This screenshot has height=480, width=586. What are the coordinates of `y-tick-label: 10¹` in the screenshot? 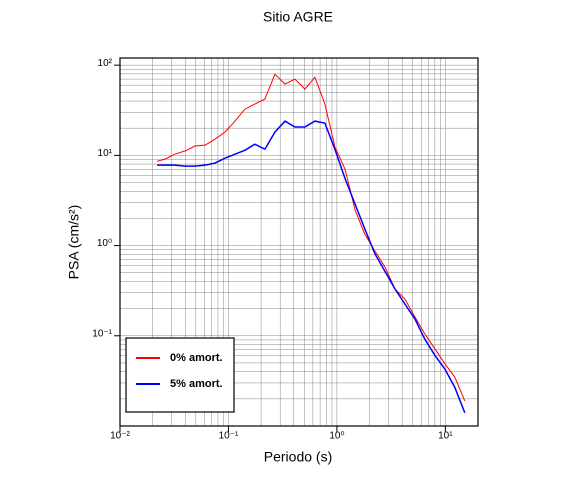 It's located at (105, 153).